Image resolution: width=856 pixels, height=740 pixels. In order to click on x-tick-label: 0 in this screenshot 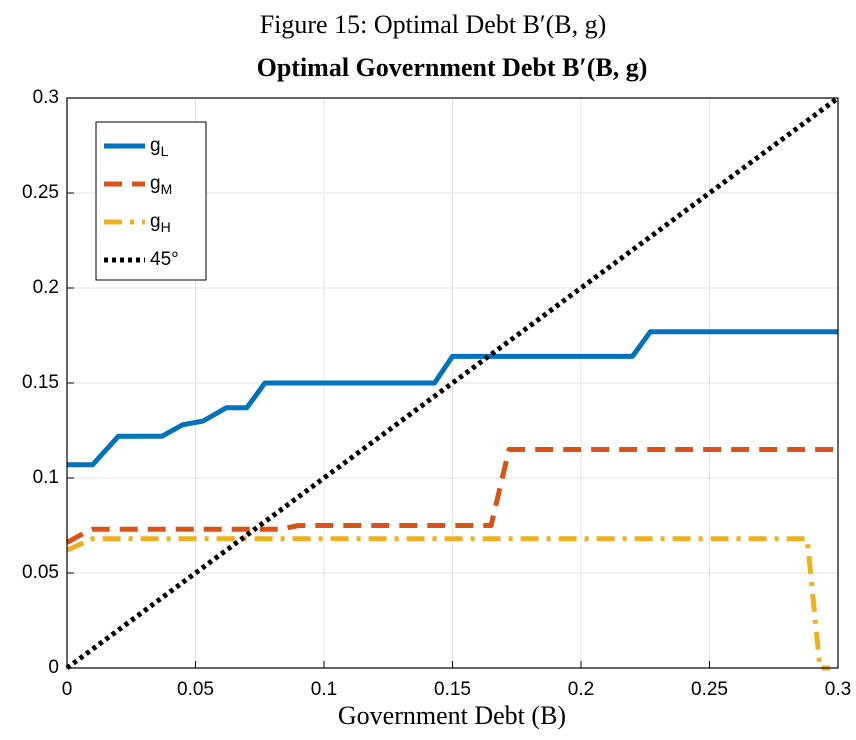, I will do `click(67, 689)`.